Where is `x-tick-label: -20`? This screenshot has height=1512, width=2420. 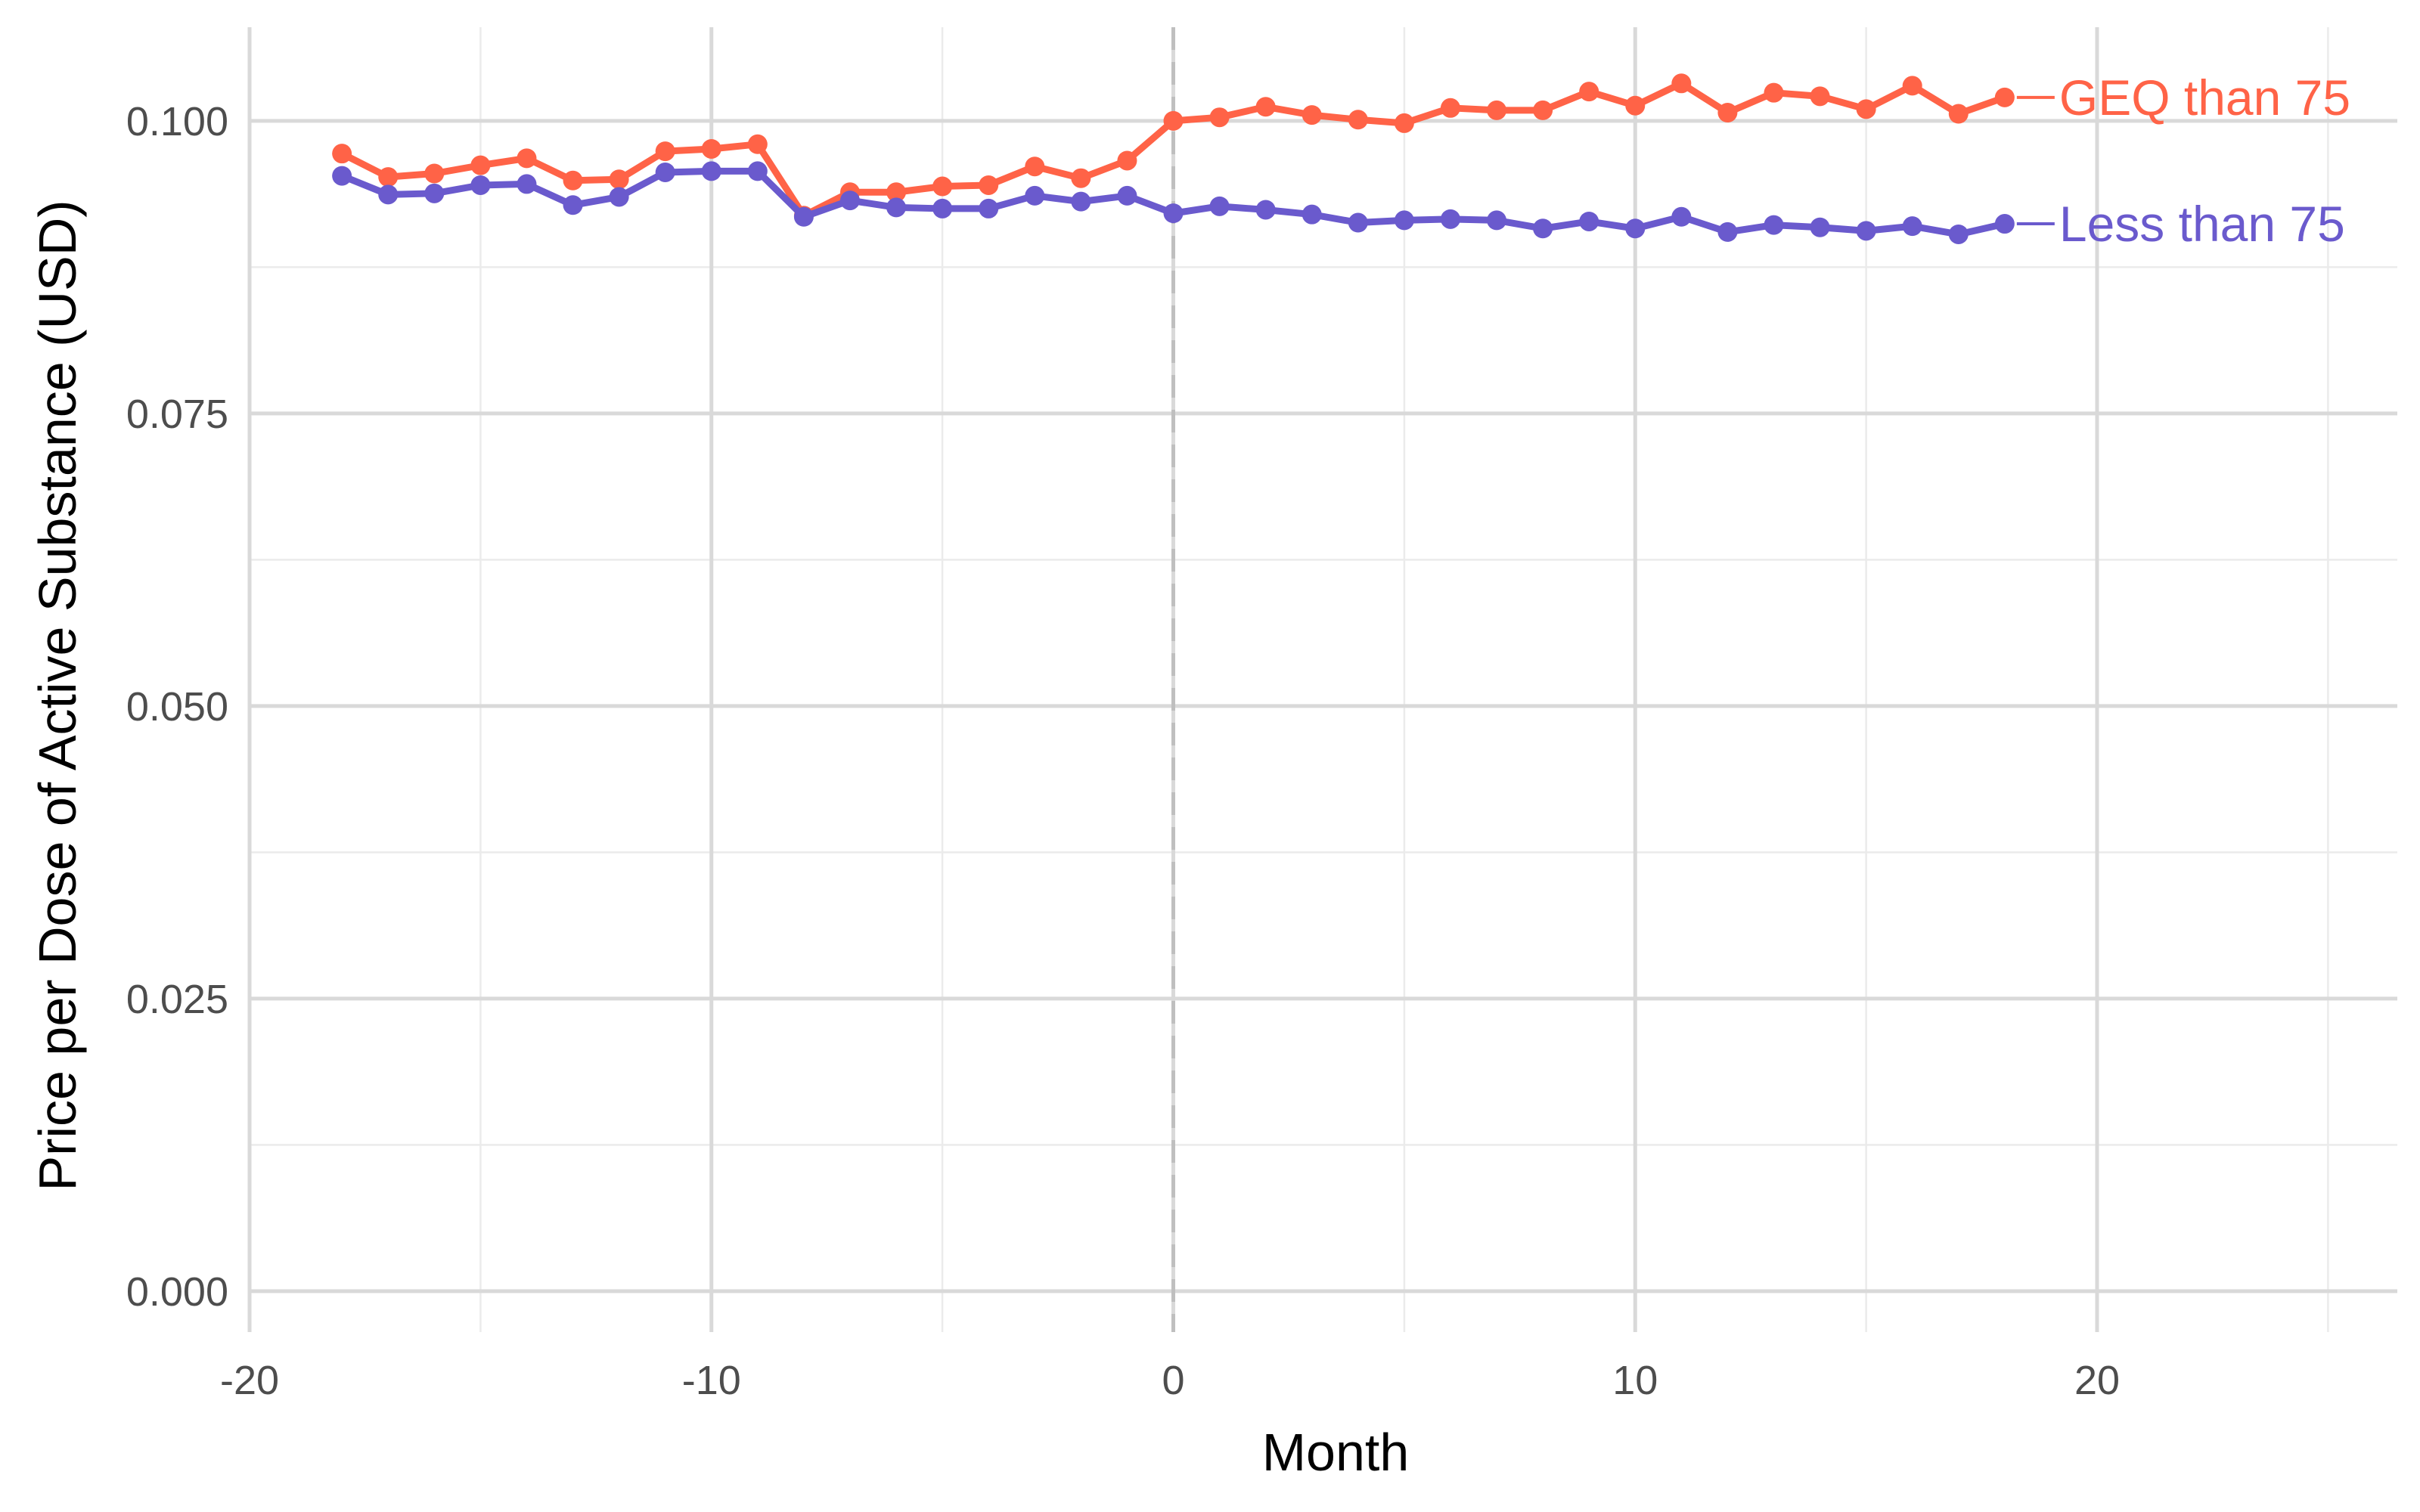 x-tick-label: -20 is located at coordinates (249, 1380).